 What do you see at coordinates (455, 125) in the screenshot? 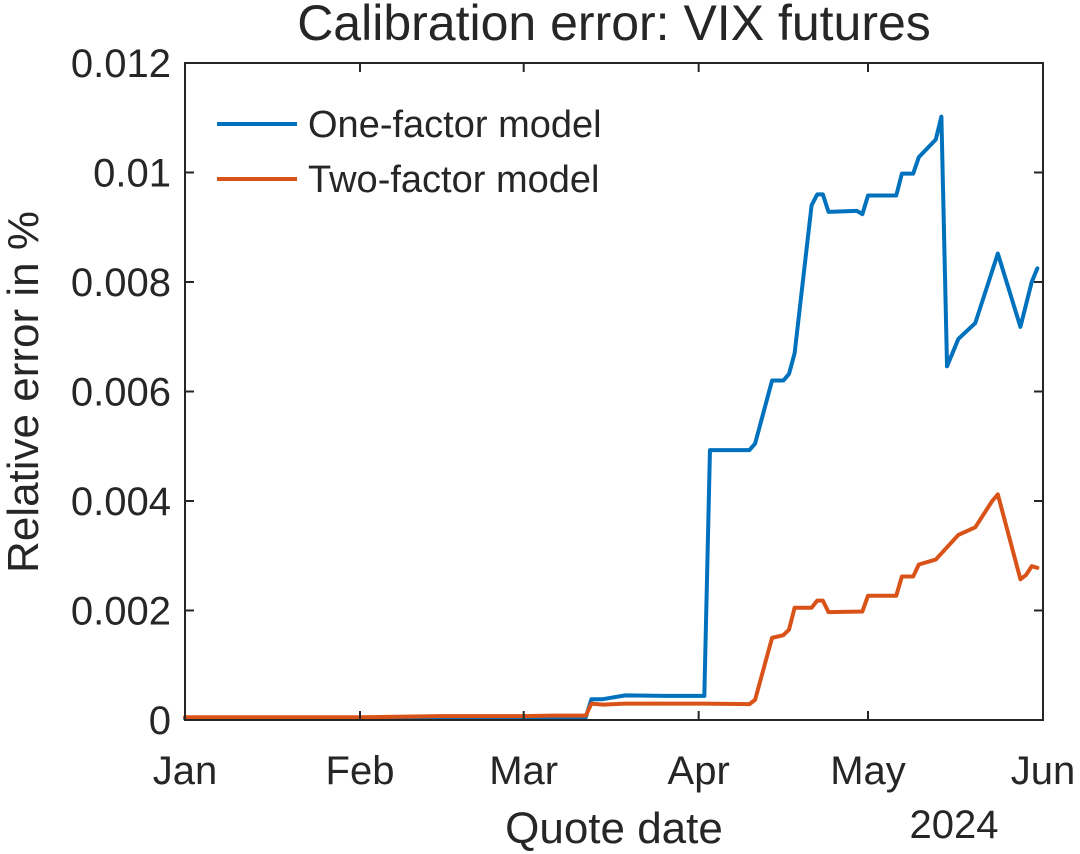
I see `legend-label-1: One-factor model` at bounding box center [455, 125].